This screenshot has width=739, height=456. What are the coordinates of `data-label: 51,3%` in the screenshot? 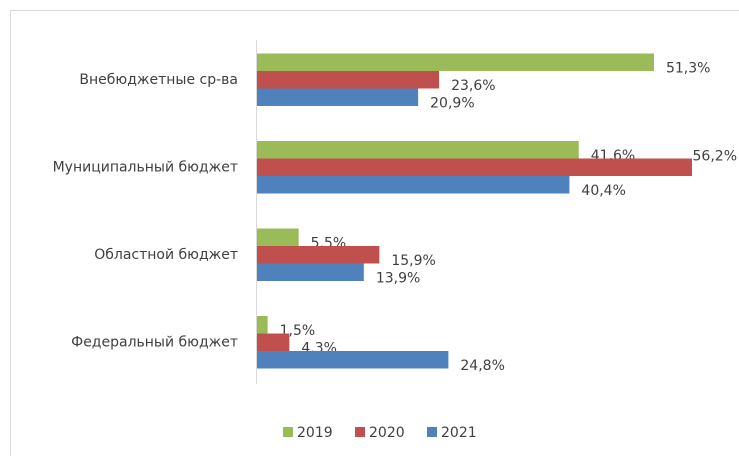 It's located at (688, 68).